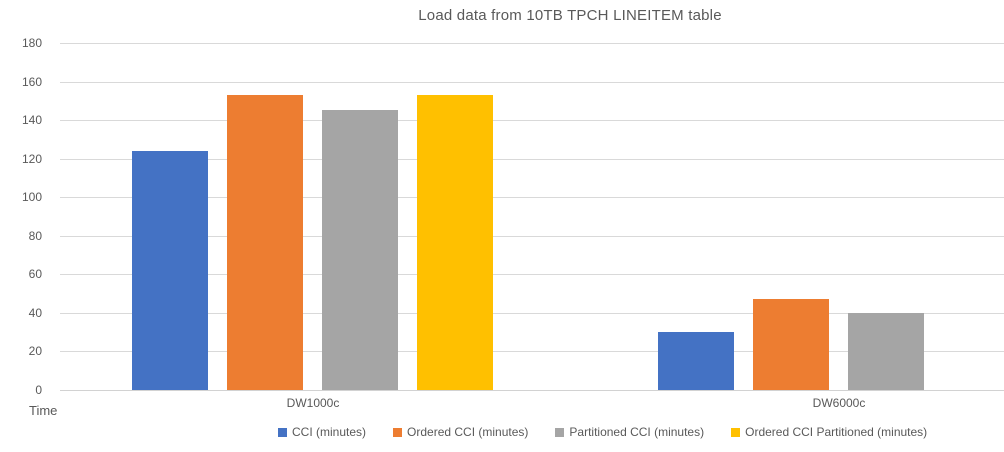 This screenshot has width=1004, height=452. What do you see at coordinates (35, 235) in the screenshot?
I see `y-axis-tick-label: 80` at bounding box center [35, 235].